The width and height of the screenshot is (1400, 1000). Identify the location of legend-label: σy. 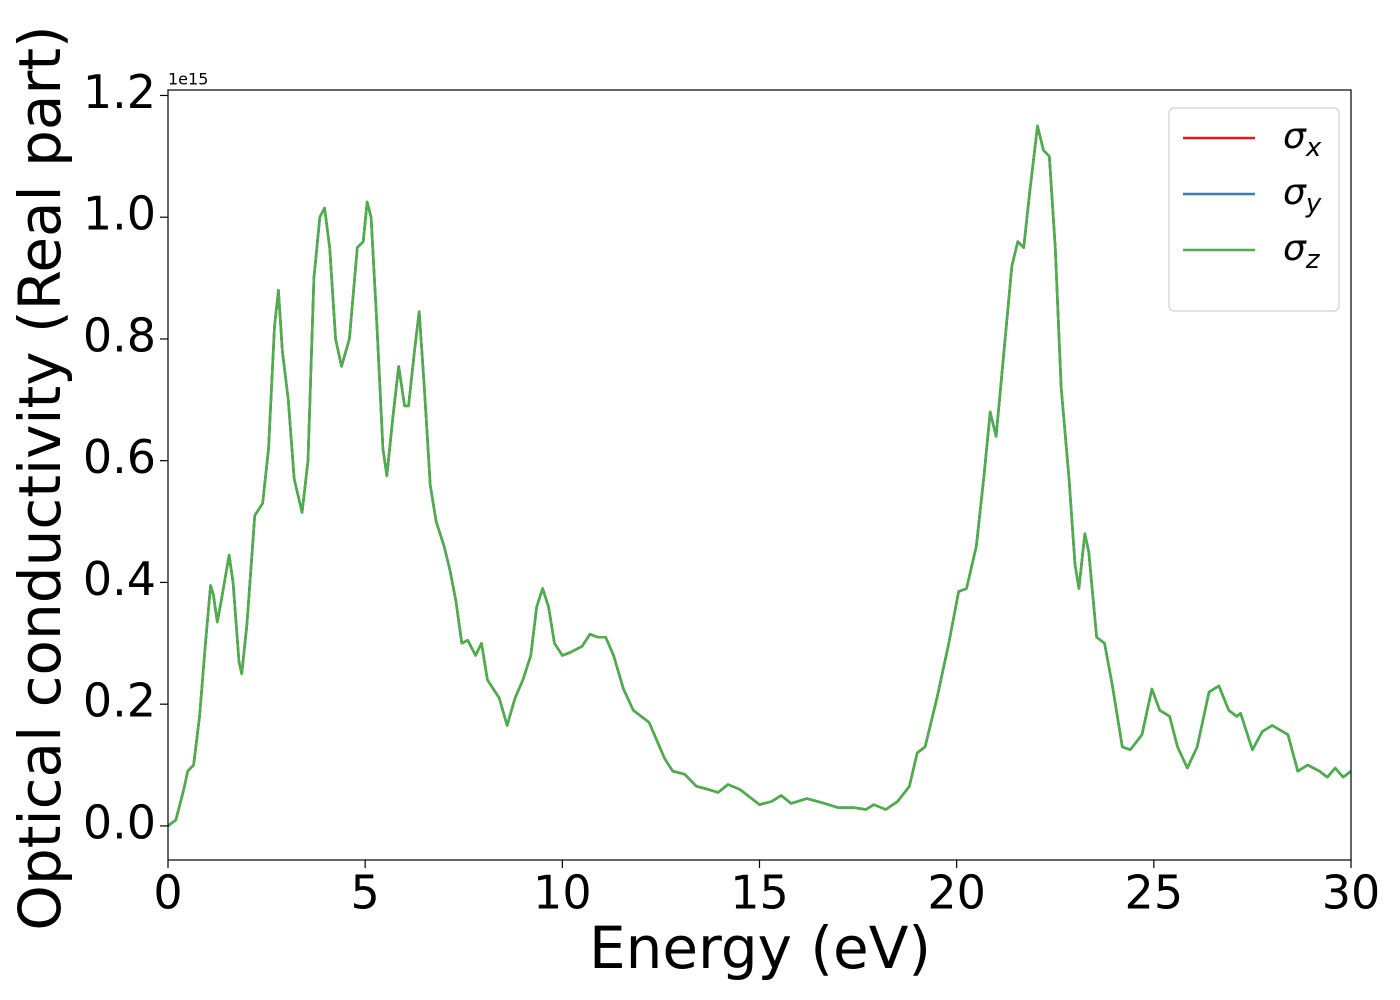
(1302, 195).